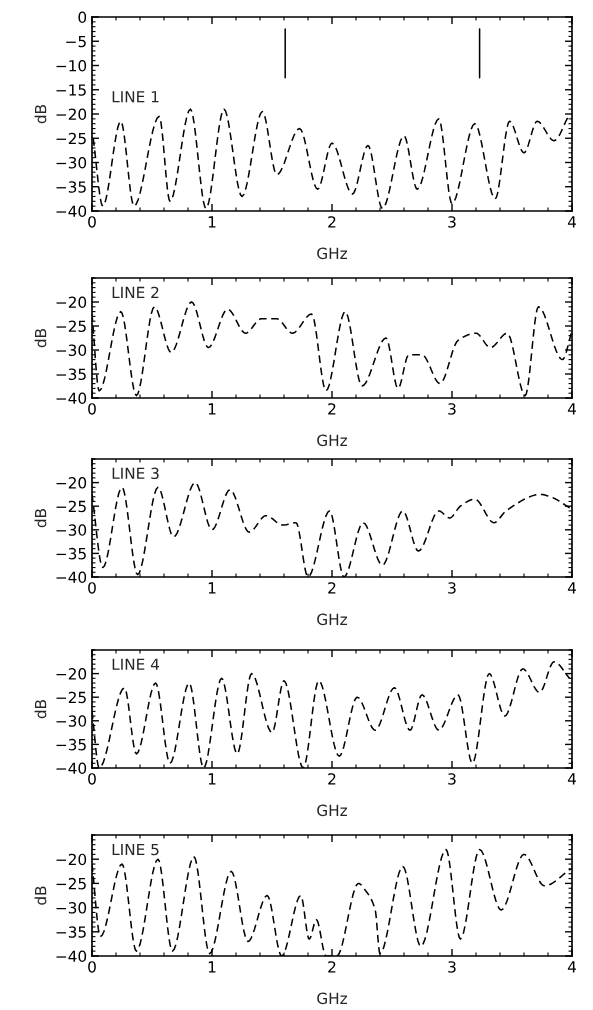  Describe the element at coordinates (71, 65) in the screenshot. I see `y-tick-label: −10` at that location.